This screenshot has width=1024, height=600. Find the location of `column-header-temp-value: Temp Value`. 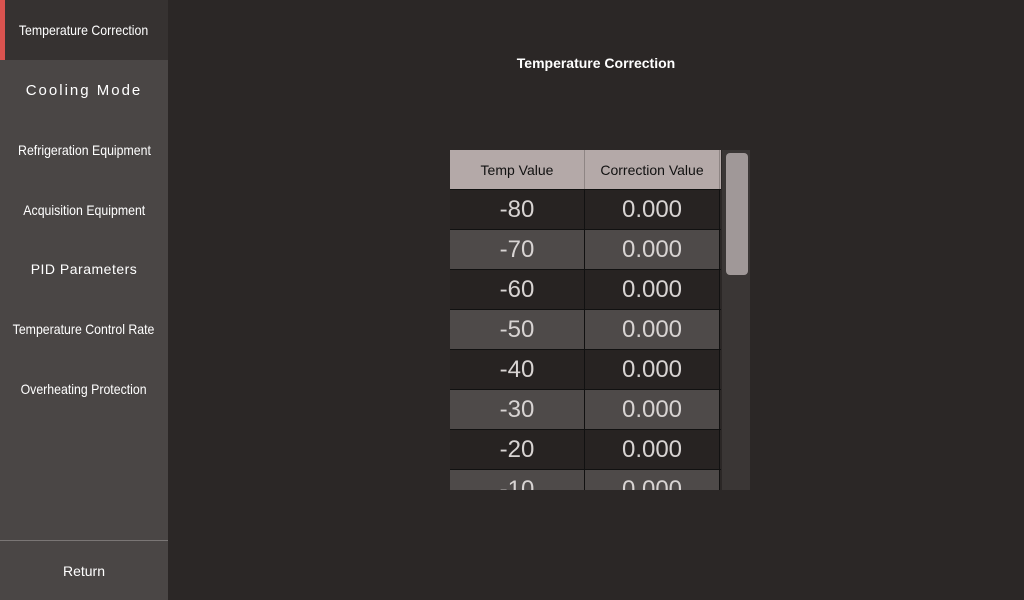

column-header-temp-value: Temp Value is located at coordinates (517, 169).